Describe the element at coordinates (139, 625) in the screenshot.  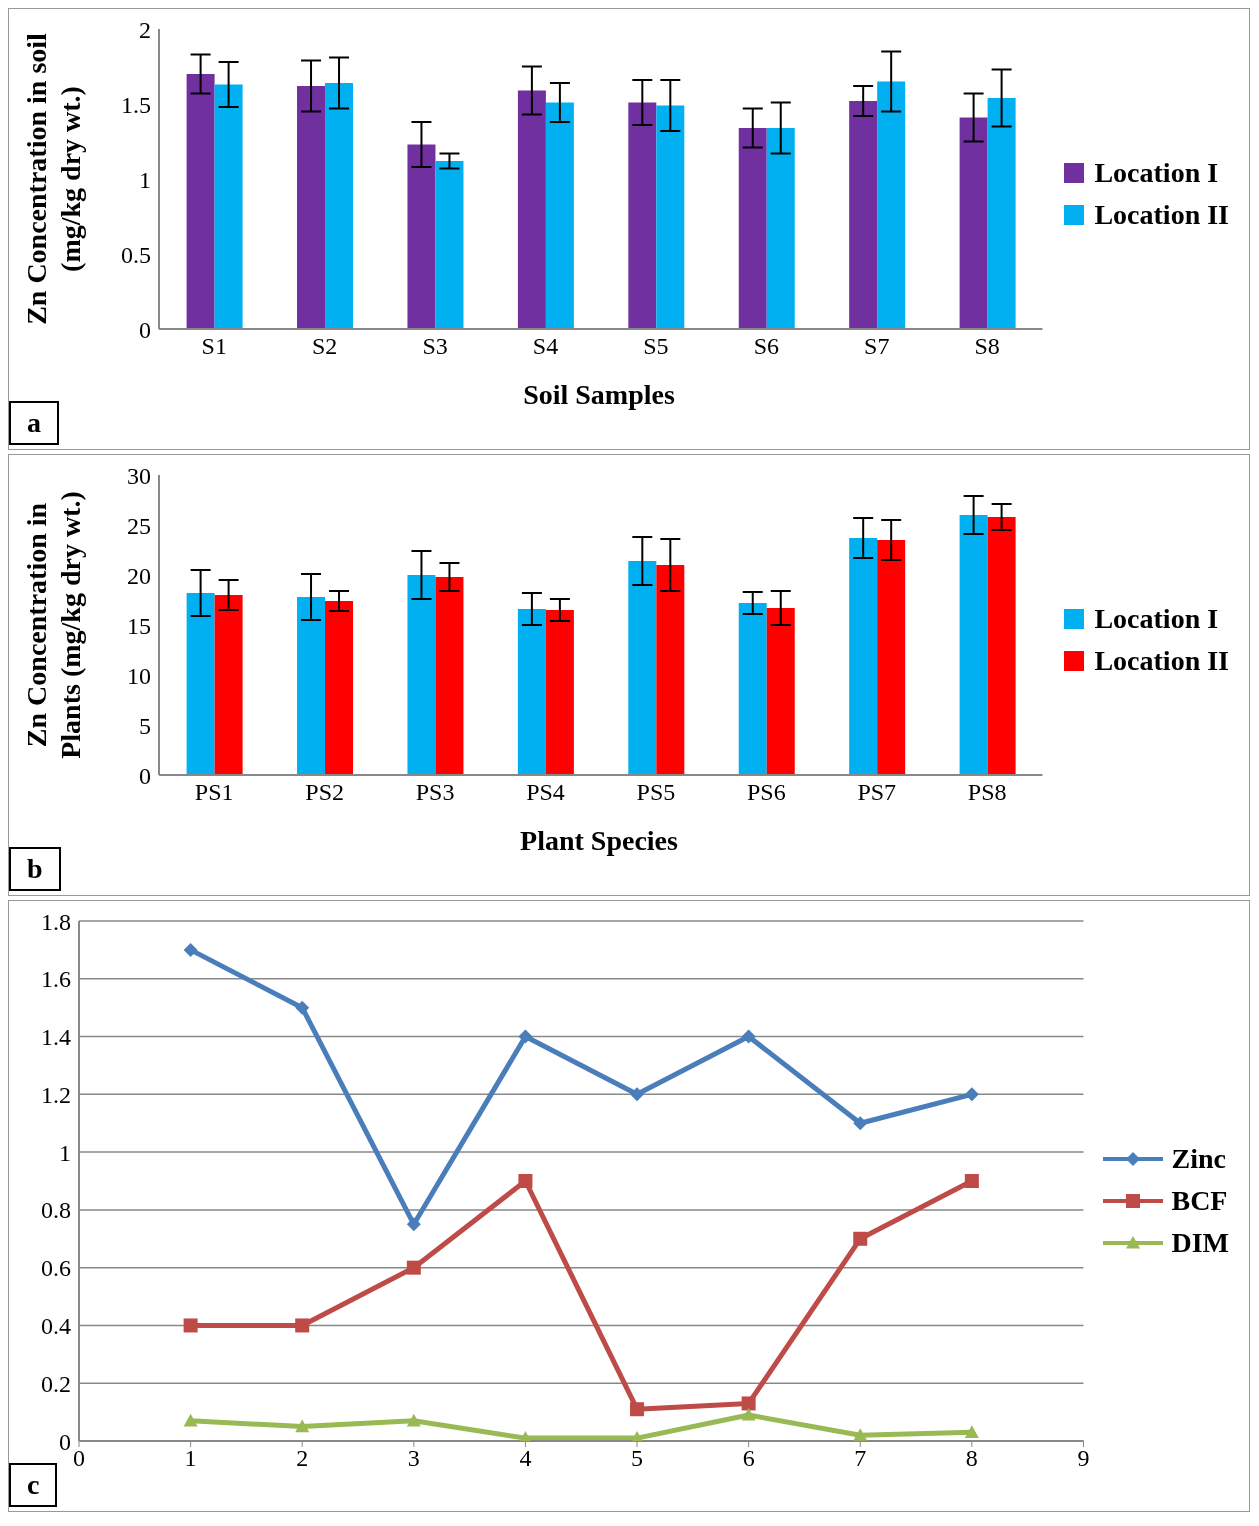
I see `y-tick-label: 15` at that location.